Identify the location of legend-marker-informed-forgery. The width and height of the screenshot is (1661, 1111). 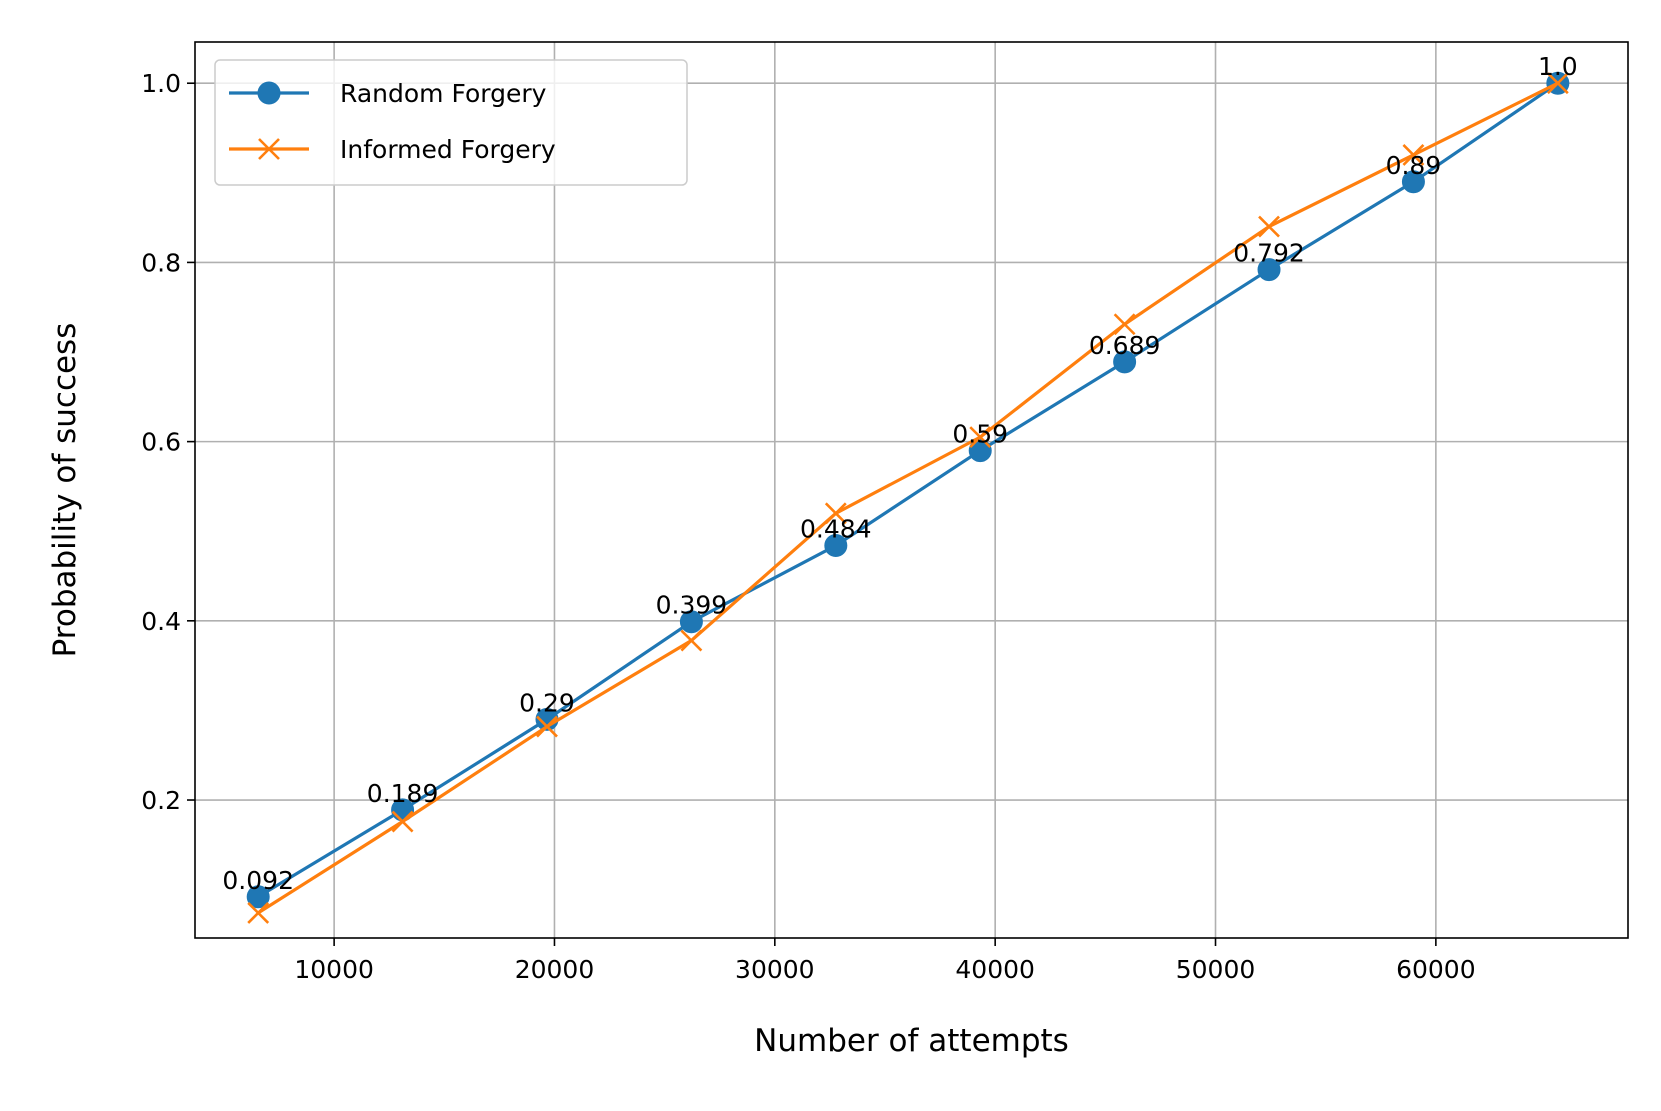
(269, 149).